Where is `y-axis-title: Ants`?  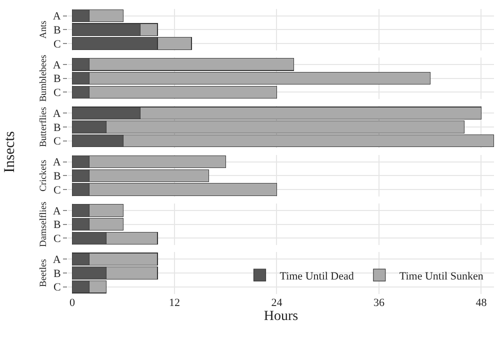
y-axis-title: Ants is located at coordinates (44, 29).